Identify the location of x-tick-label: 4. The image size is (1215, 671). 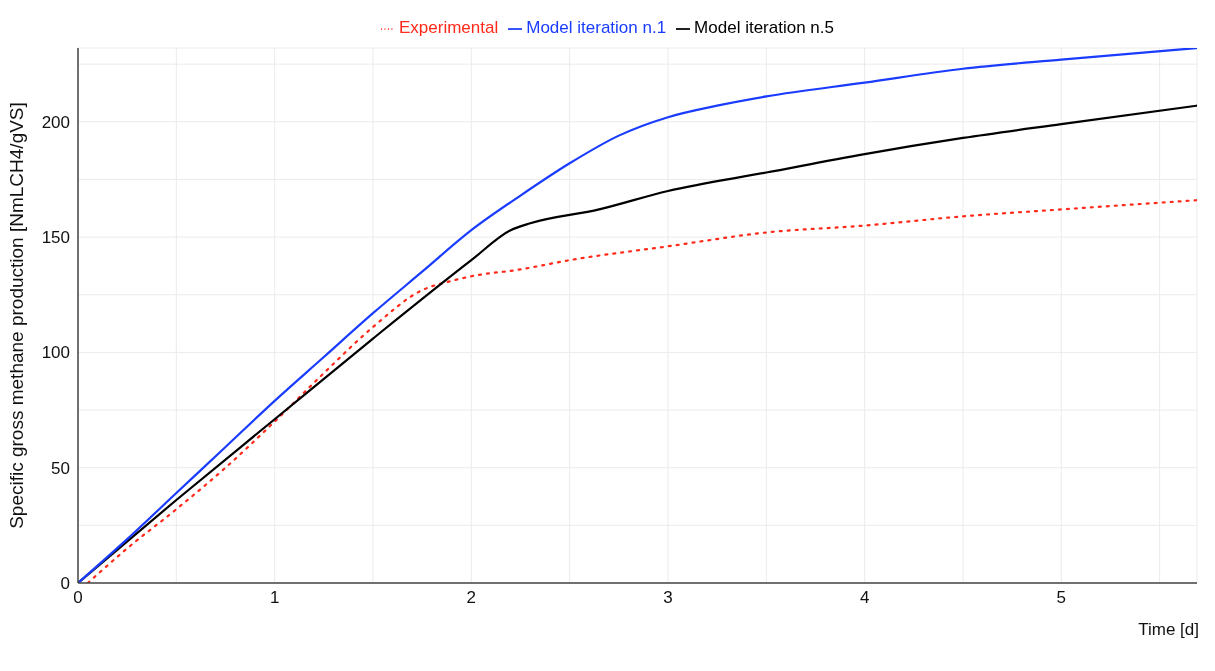
(864, 598).